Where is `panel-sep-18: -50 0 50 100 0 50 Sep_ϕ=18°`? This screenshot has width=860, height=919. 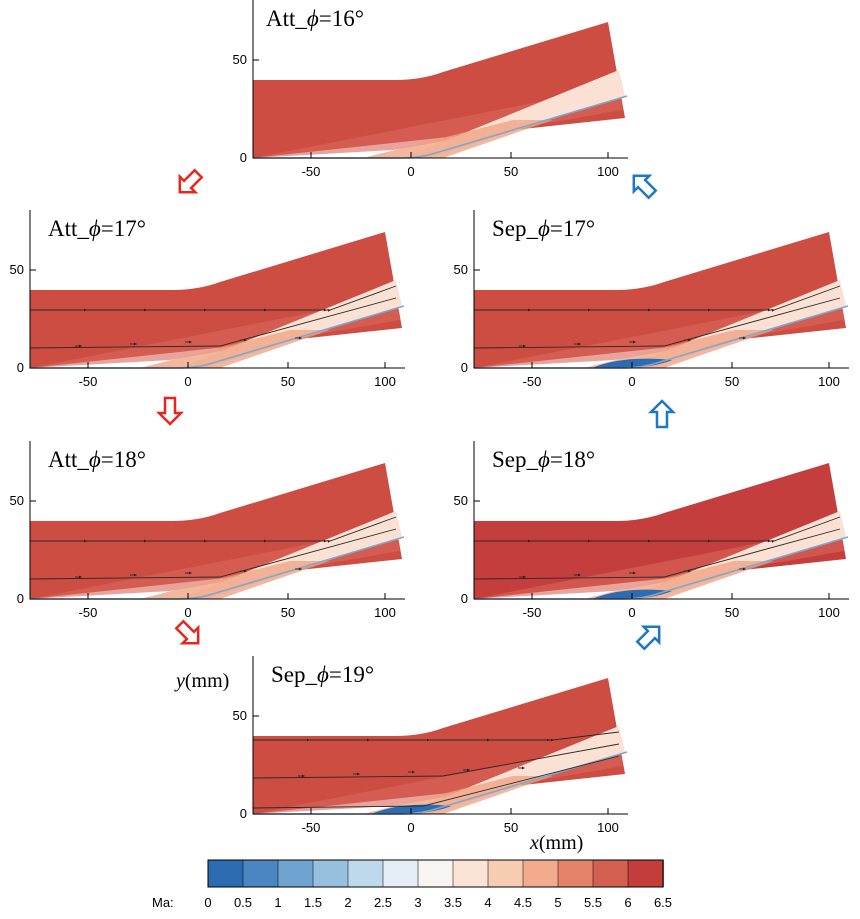
panel-sep-18: -50 0 50 100 0 50 Sep_ϕ=18° is located at coordinates (651, 530).